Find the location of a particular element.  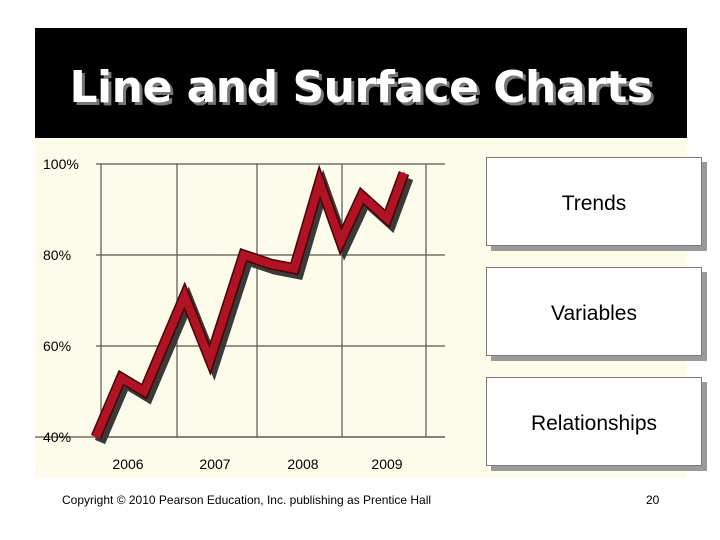

y-tick-label: 60% is located at coordinates (57, 346).